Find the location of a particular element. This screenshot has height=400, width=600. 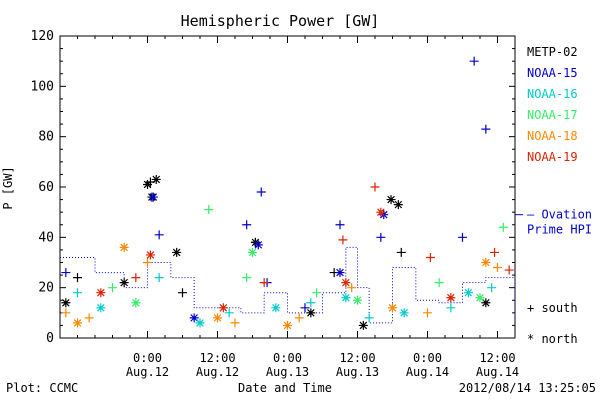

y-axis-label: P [GW] is located at coordinates (8, 187).